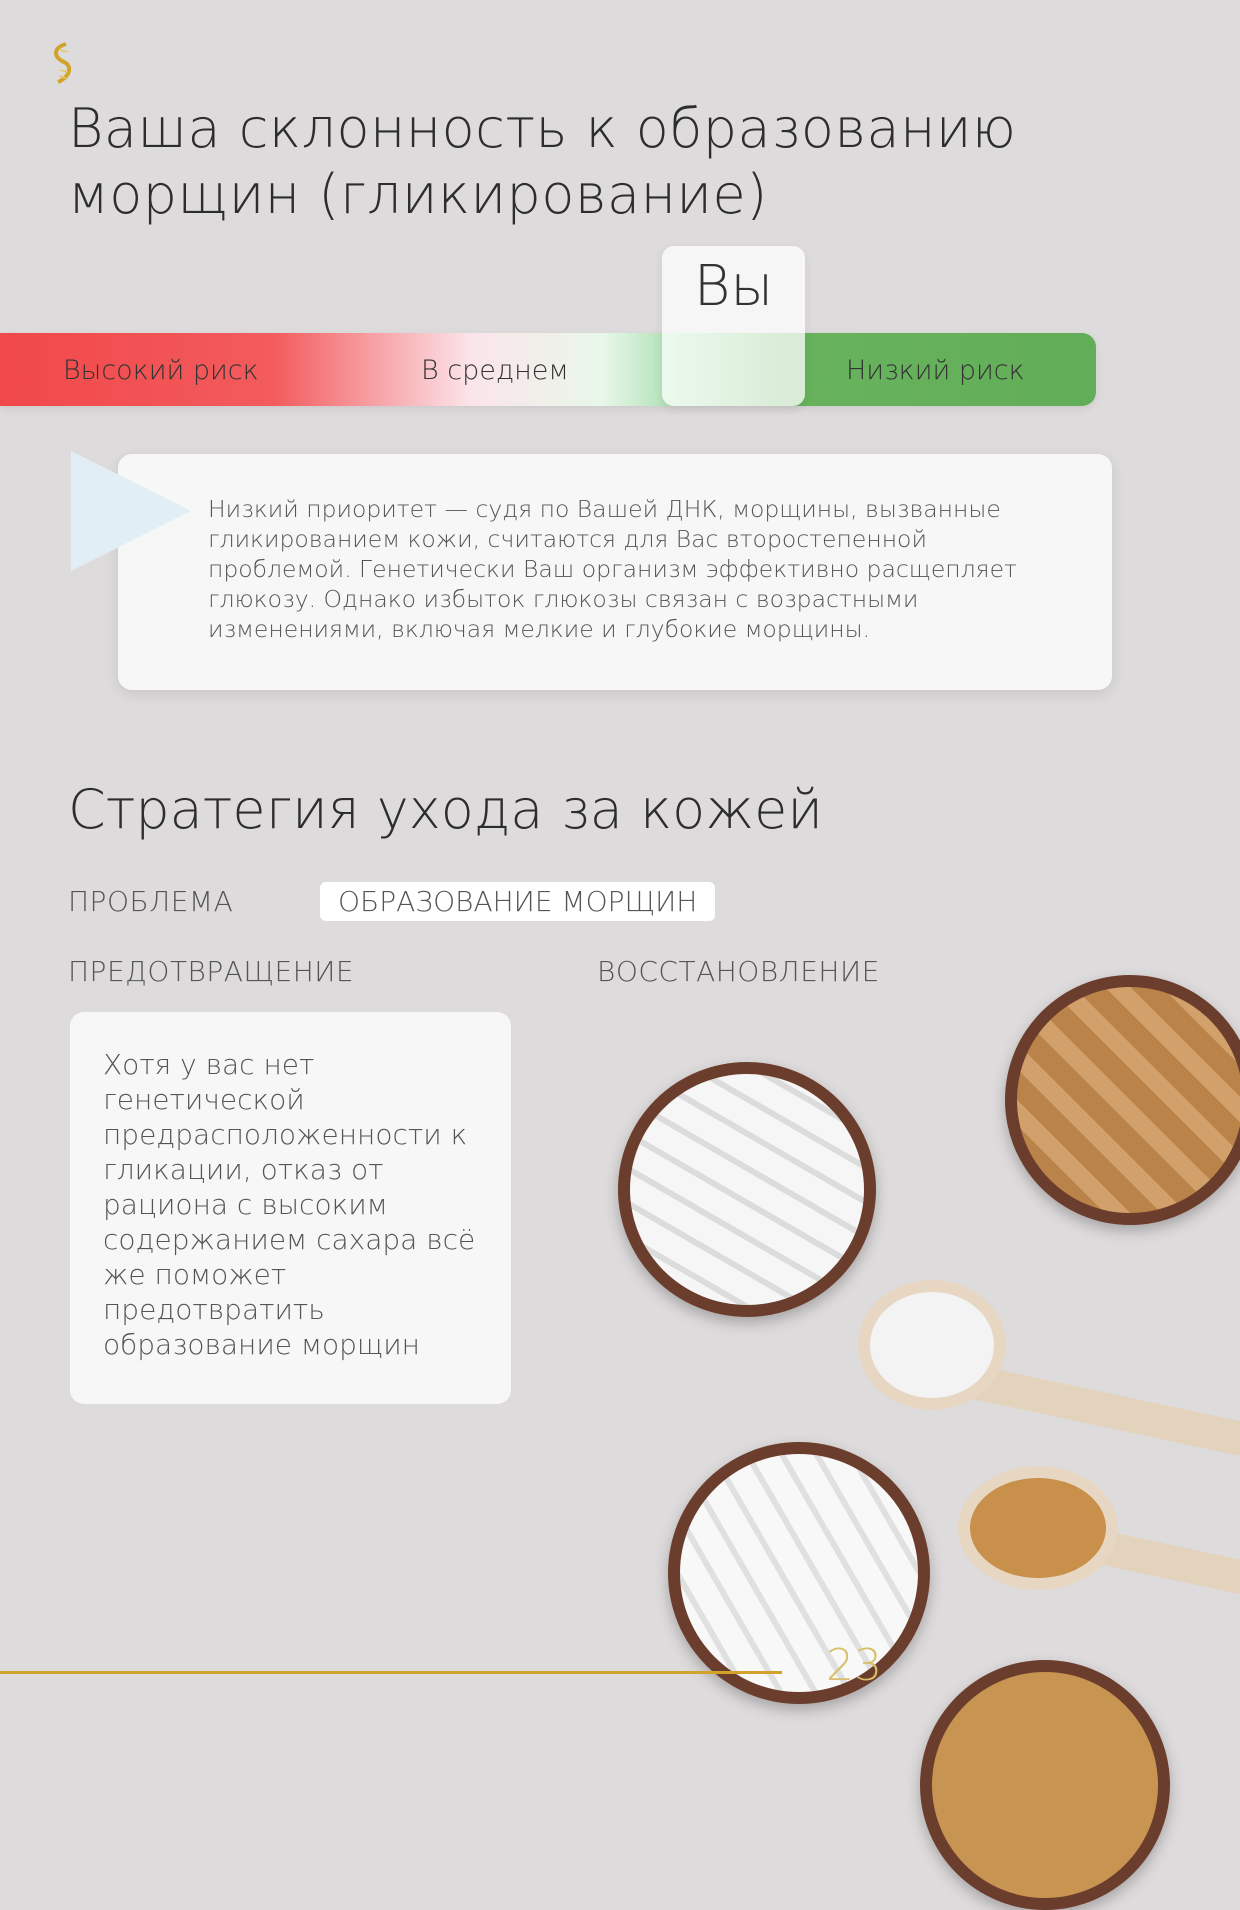  Describe the element at coordinates (854, 1665) in the screenshot. I see `page-number: 23` at that location.